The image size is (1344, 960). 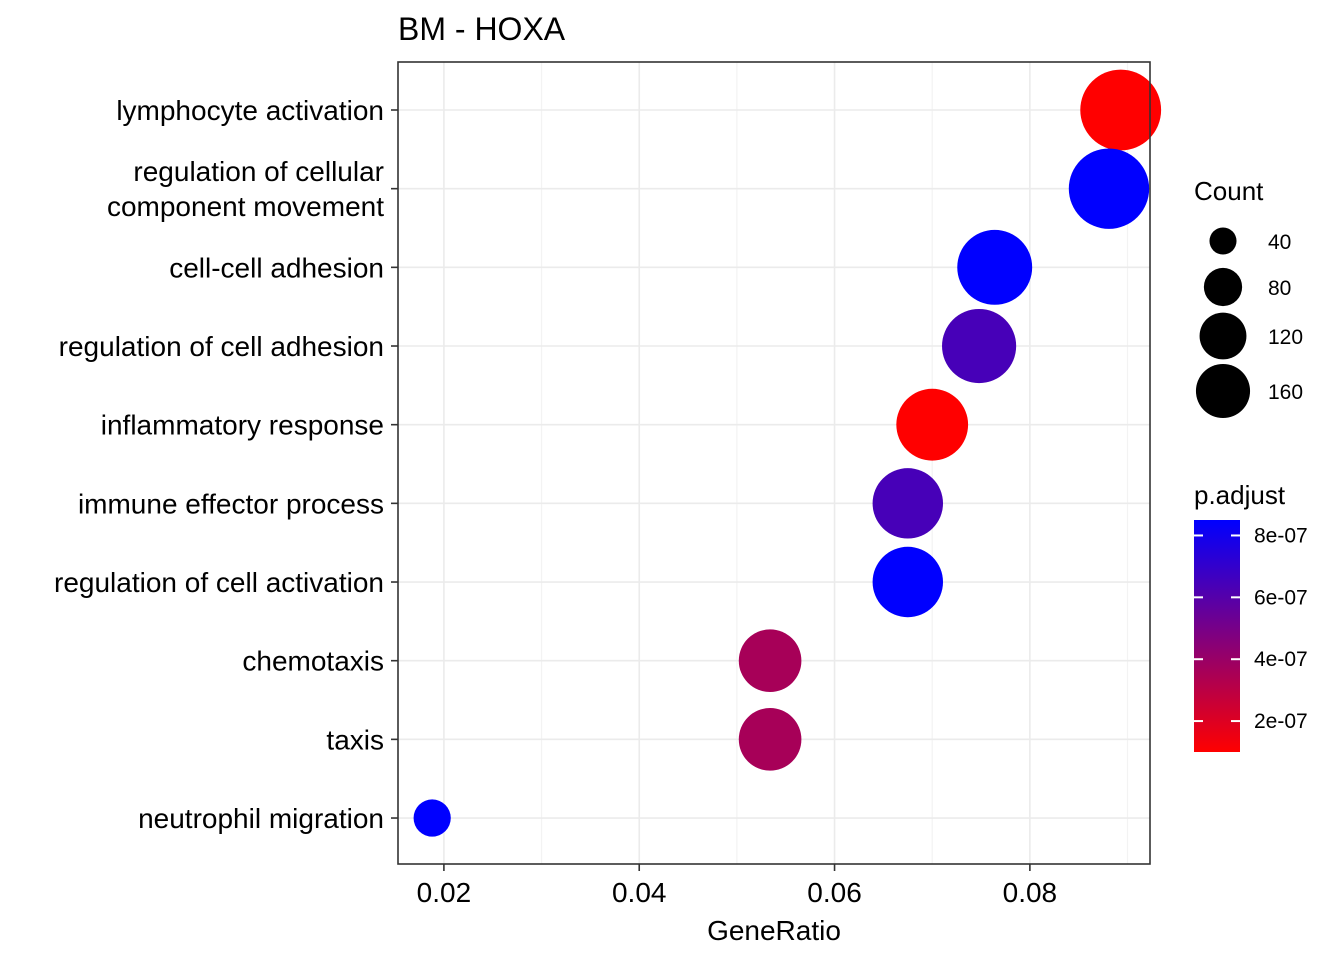 I want to click on size-legend-title: Count, so click(x=1229, y=191).